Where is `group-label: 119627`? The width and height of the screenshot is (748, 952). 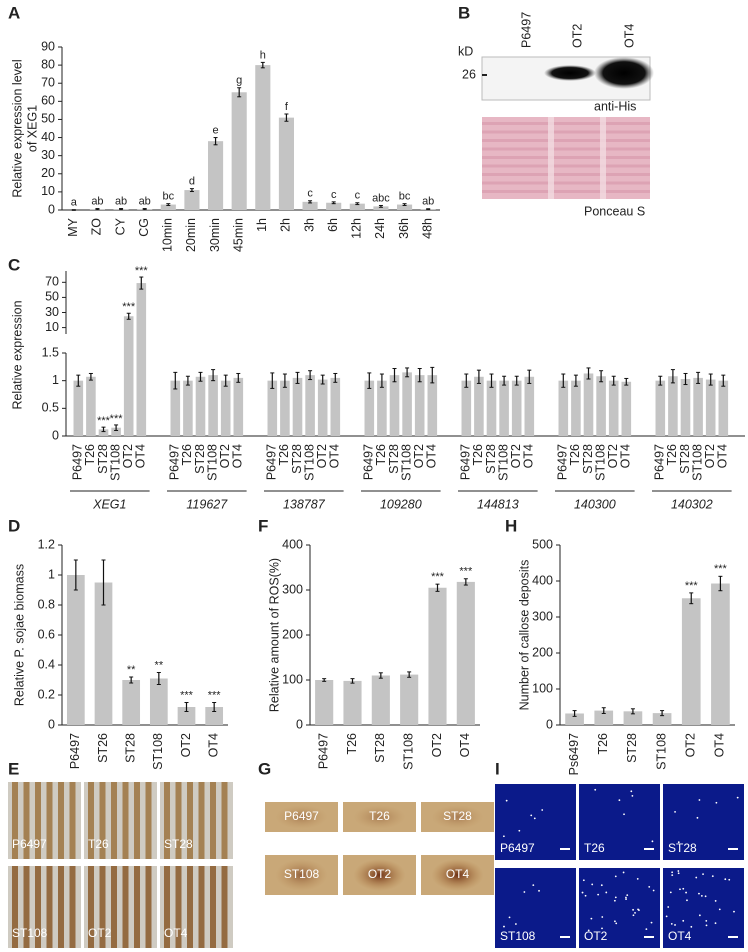
group-label: 119627 is located at coordinates (207, 504).